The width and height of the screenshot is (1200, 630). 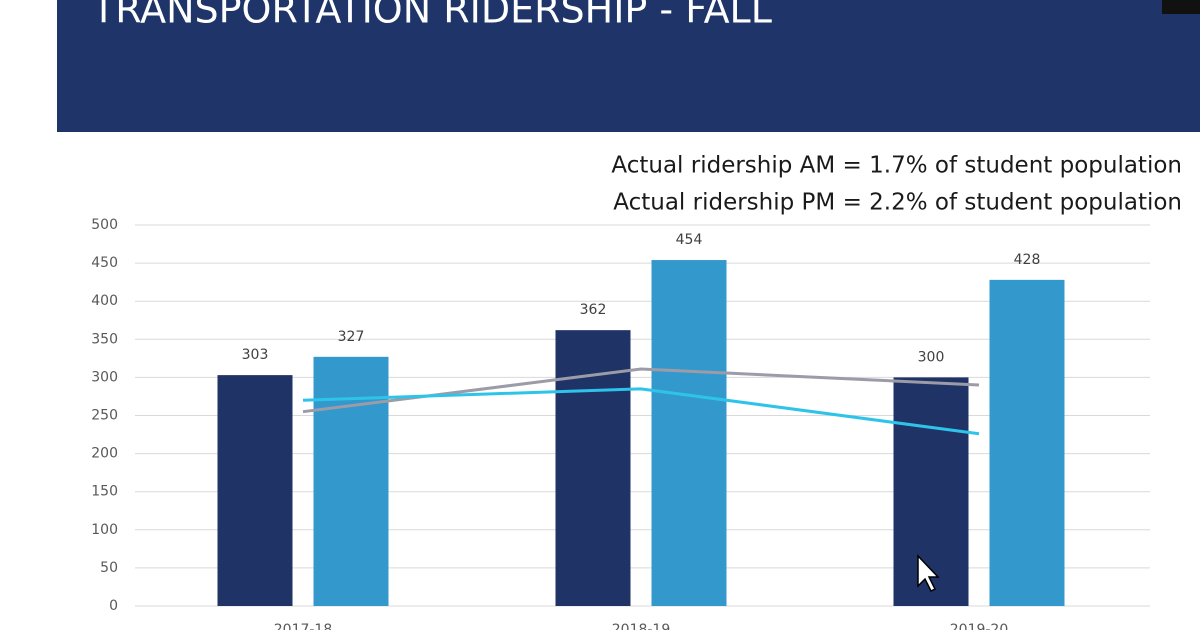 I want to click on y-tick-label: 450, so click(x=104, y=263).